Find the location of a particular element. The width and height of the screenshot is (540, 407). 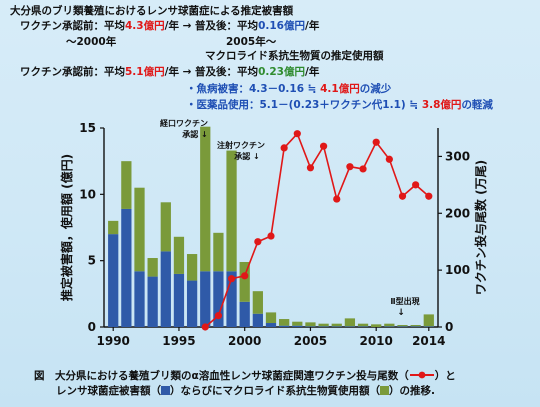

left-tick-label: 10 is located at coordinates (87, 194).